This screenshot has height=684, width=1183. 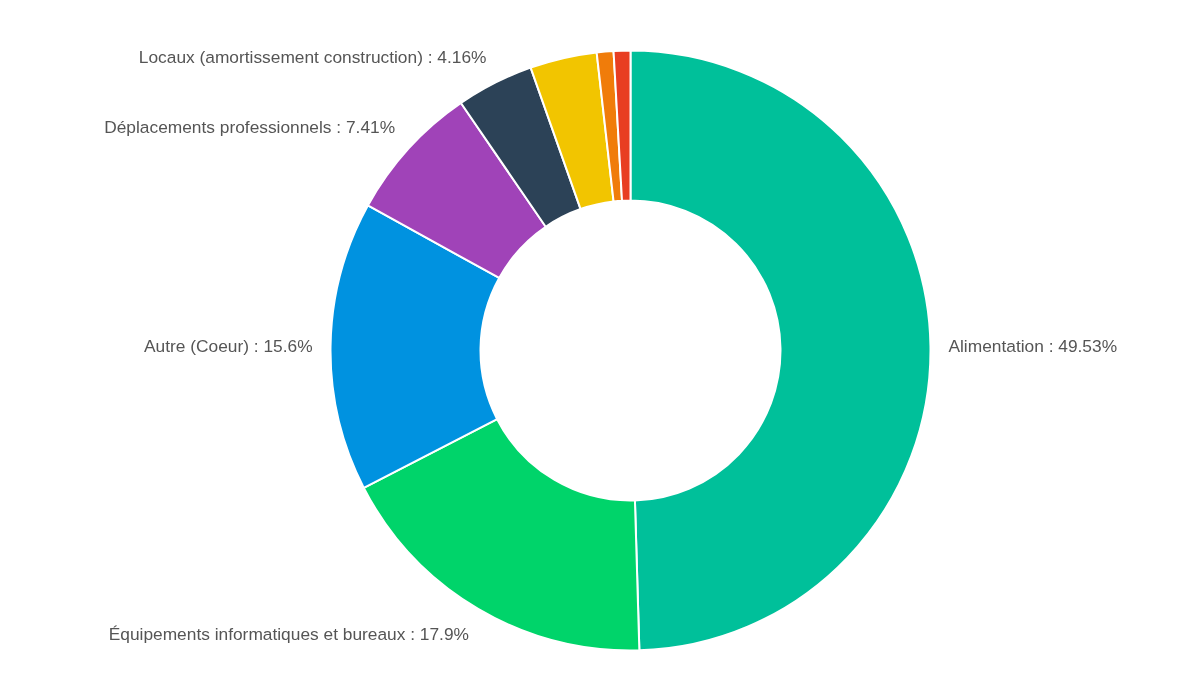 I want to click on slice-label: Équipements informatiques et bureaux : 17.9%, so click(x=288, y=634).